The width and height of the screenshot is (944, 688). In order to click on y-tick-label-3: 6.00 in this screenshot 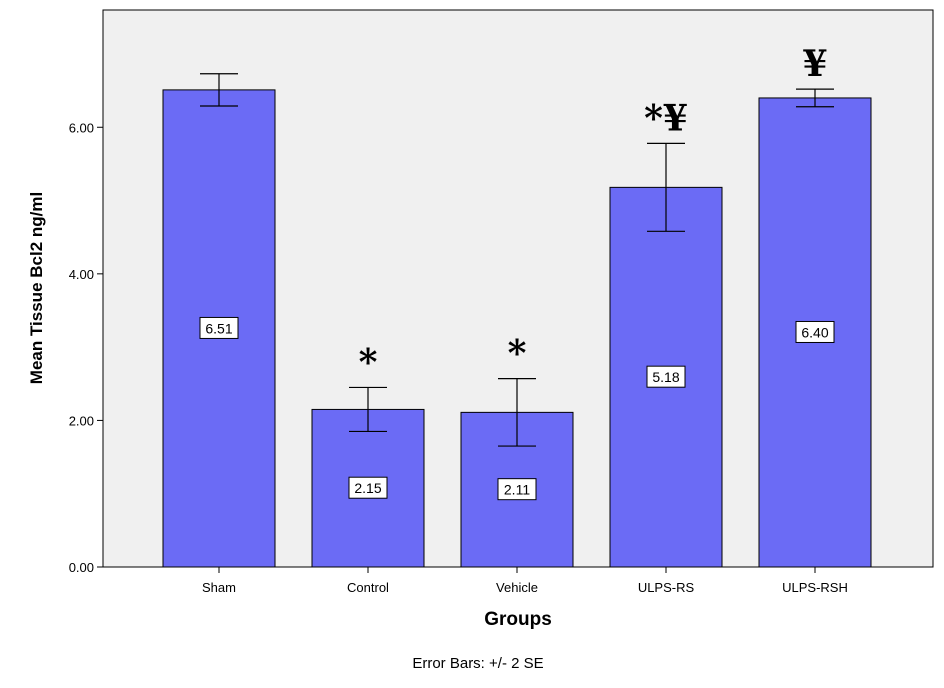, I will do `click(81, 127)`.